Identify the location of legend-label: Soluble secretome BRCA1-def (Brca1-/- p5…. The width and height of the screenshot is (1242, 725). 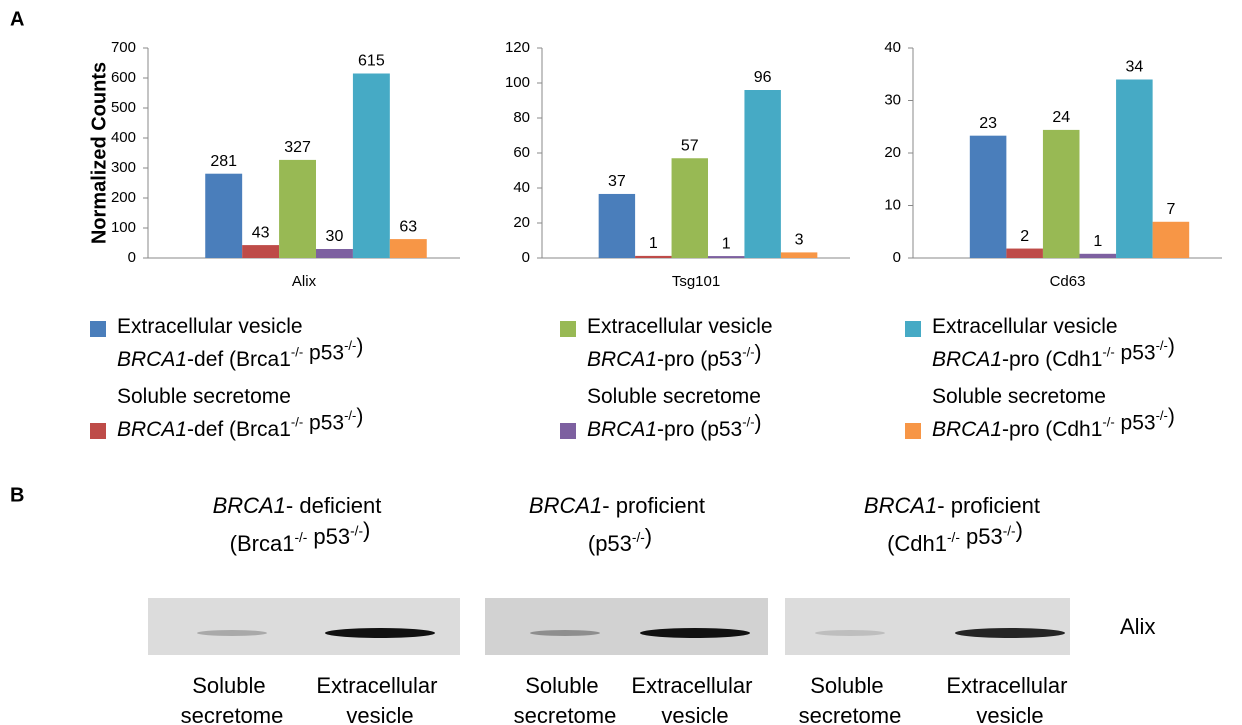
(240, 413).